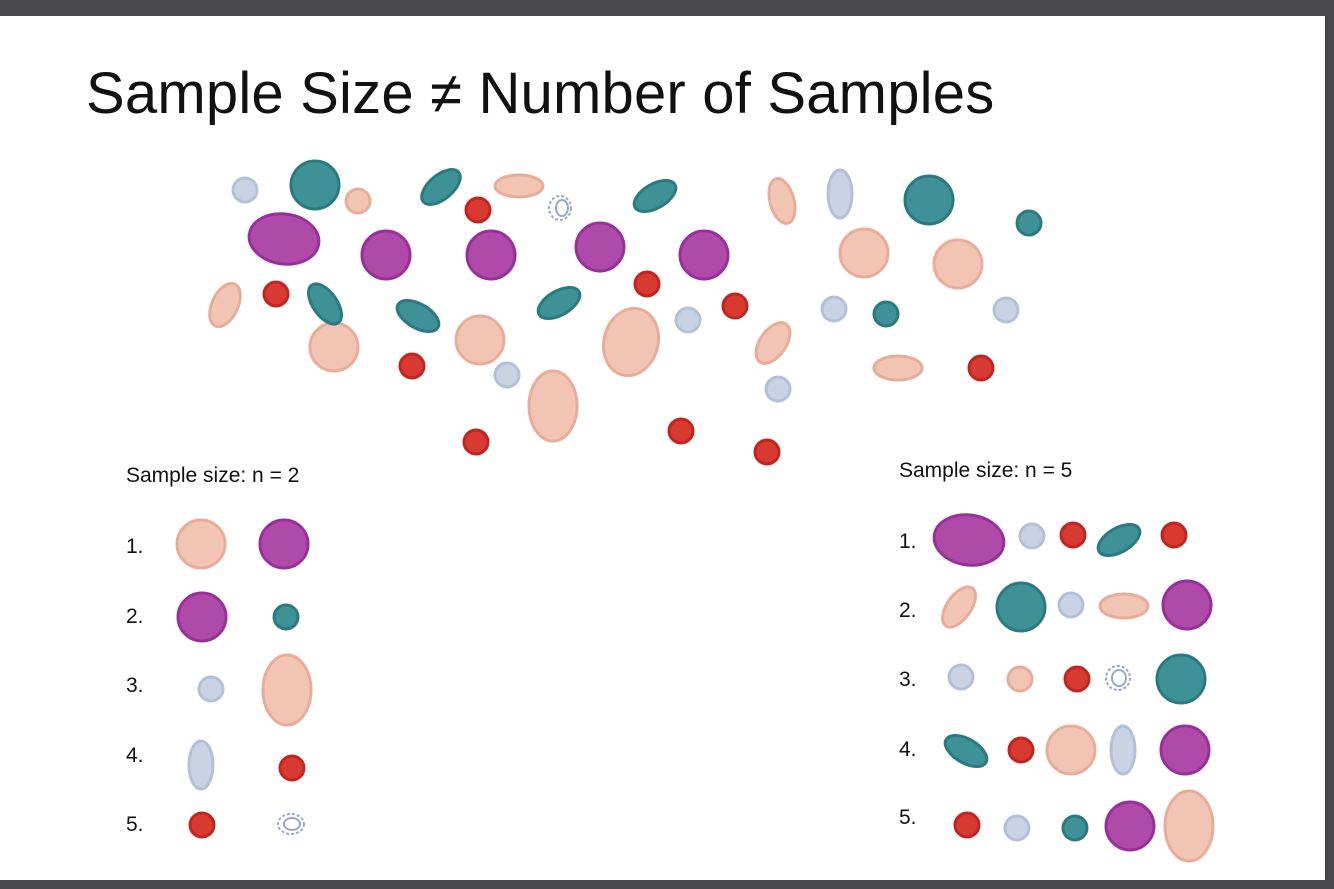 The height and width of the screenshot is (889, 1334). Describe the element at coordinates (244, 678) in the screenshot. I see `left-sample-shapes` at that location.